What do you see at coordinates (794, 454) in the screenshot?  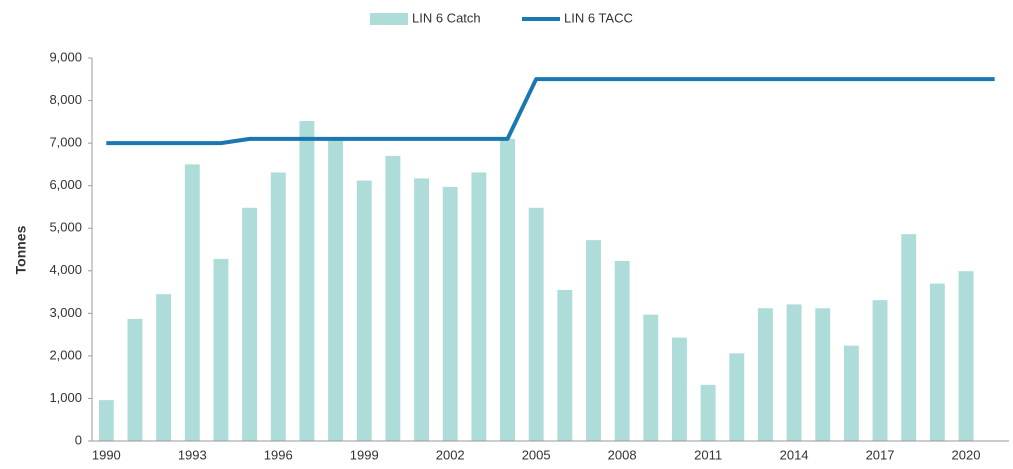 I see `x-tick-label: 2014` at bounding box center [794, 454].